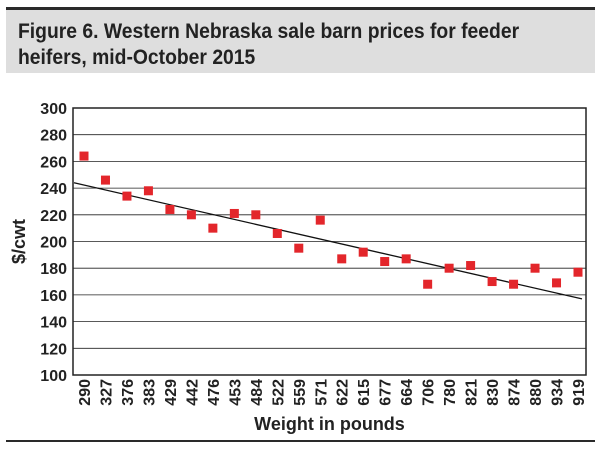  What do you see at coordinates (300, 441) in the screenshot?
I see `bottom-rule` at bounding box center [300, 441].